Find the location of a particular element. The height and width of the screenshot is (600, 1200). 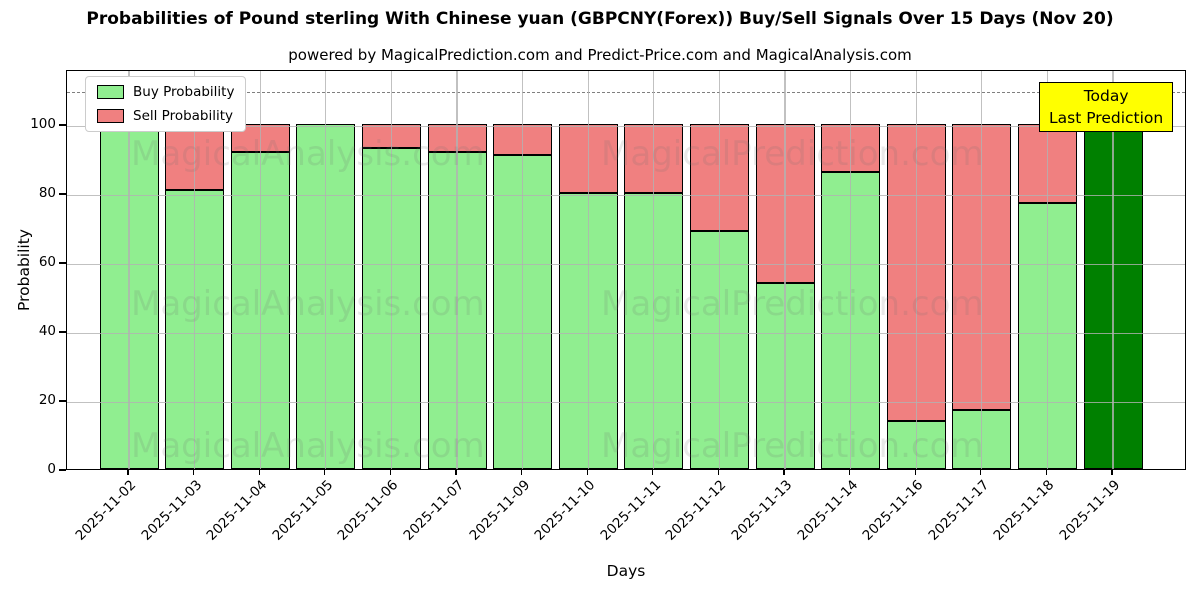

dashed-threshold-line is located at coordinates (626, 92).